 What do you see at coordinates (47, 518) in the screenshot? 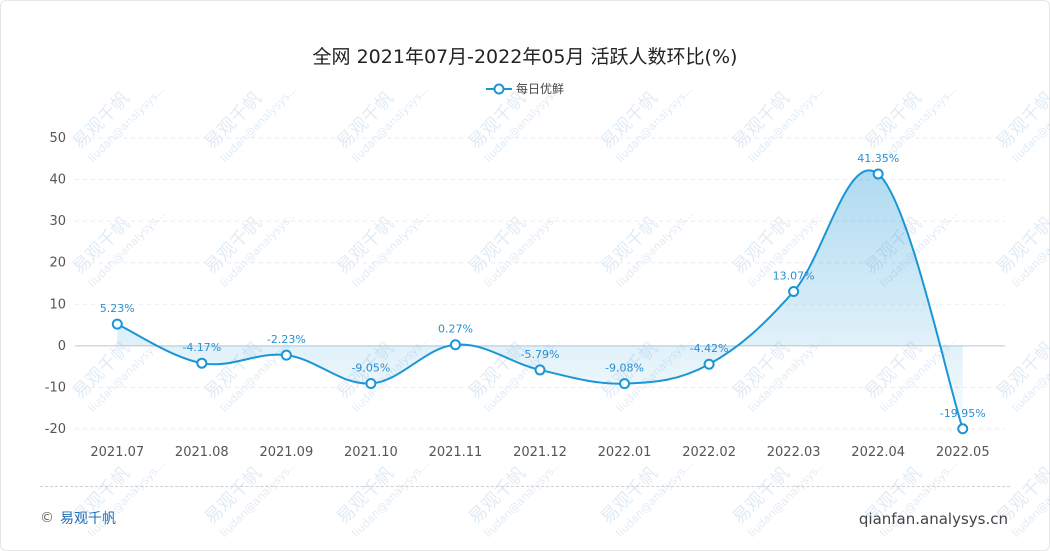
I see `copyright-icon: ©` at bounding box center [47, 518].